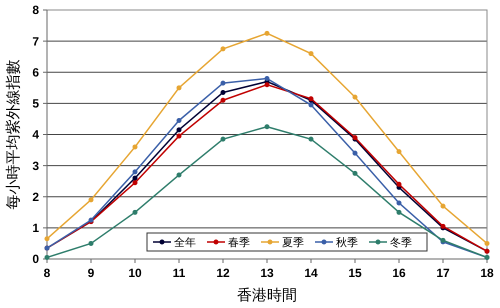  What do you see at coordinates (239, 242) in the screenshot?
I see `legend-label: 春季` at bounding box center [239, 242].